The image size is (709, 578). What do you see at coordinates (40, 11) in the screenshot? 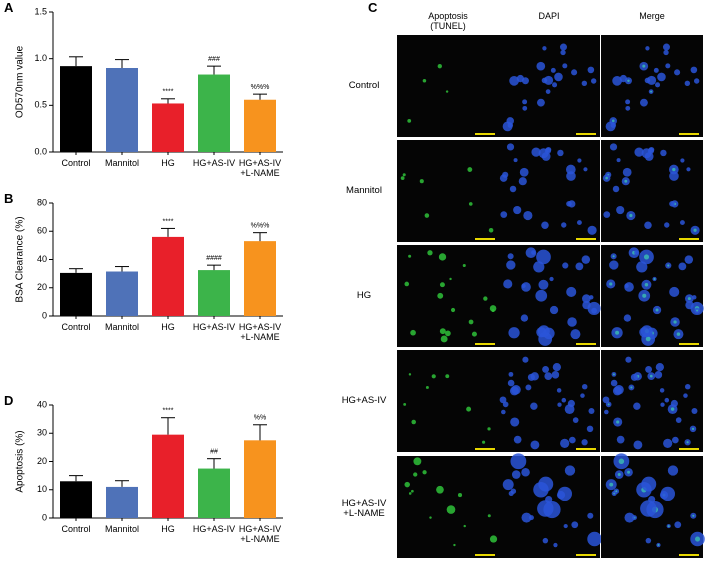
I see `y-tick-label: 1.5` at bounding box center [40, 11].